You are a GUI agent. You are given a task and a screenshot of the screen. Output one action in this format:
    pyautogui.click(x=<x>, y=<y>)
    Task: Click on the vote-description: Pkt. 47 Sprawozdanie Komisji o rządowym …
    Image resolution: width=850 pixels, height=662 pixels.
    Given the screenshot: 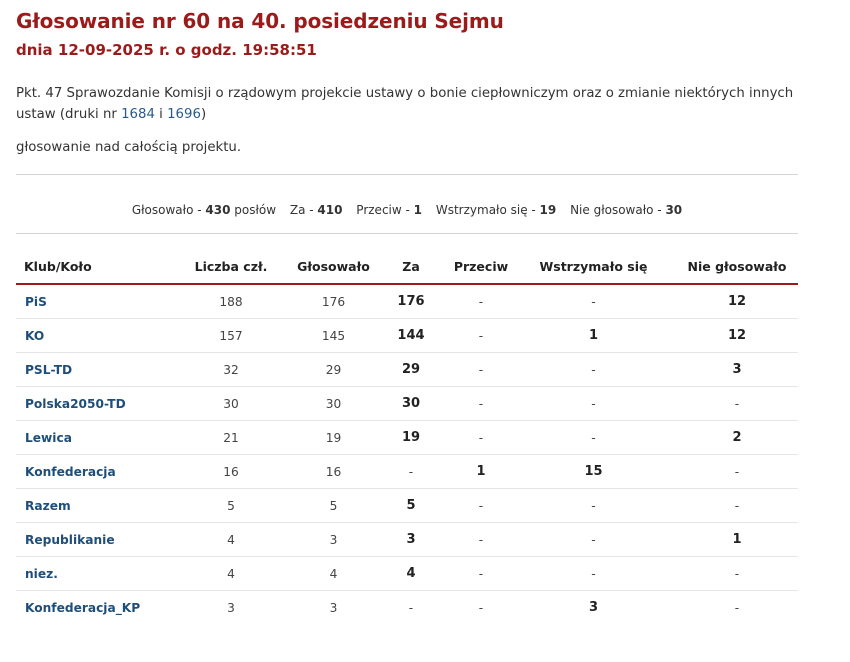 What is the action you would take?
    pyautogui.click(x=411, y=104)
    